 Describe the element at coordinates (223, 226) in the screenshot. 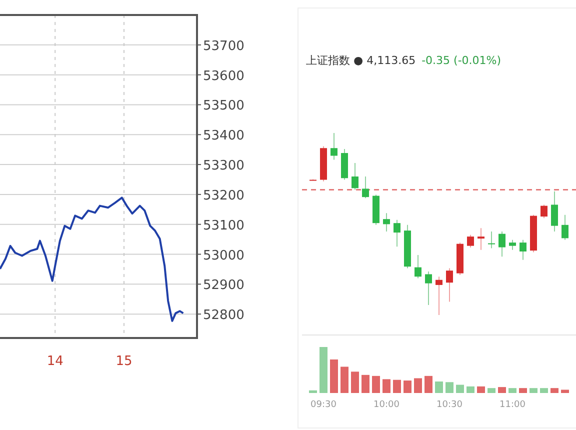

I see `y-tick-label: 53100` at that location.